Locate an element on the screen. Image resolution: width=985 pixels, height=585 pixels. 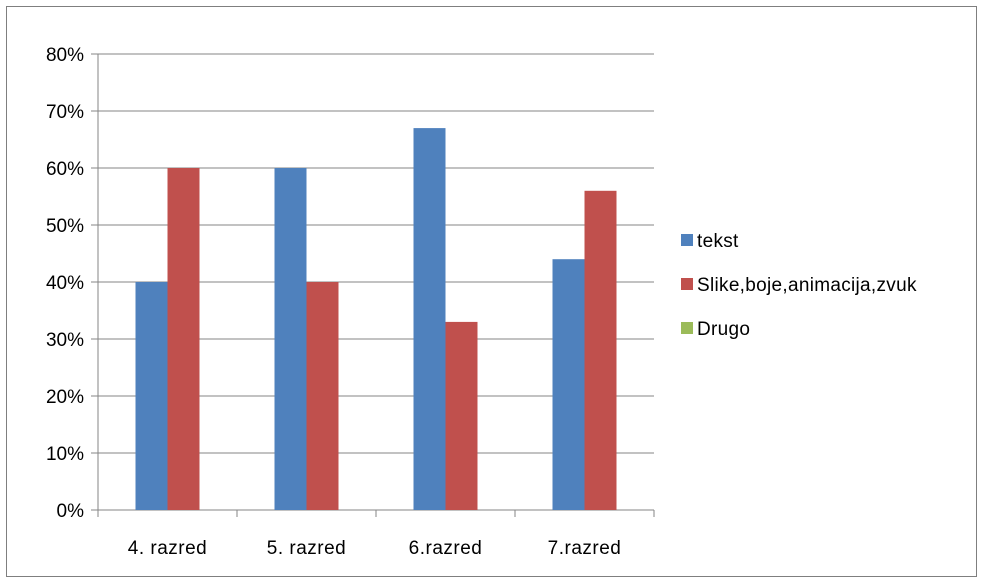
y-tick-label: 40% is located at coordinates (65, 283).